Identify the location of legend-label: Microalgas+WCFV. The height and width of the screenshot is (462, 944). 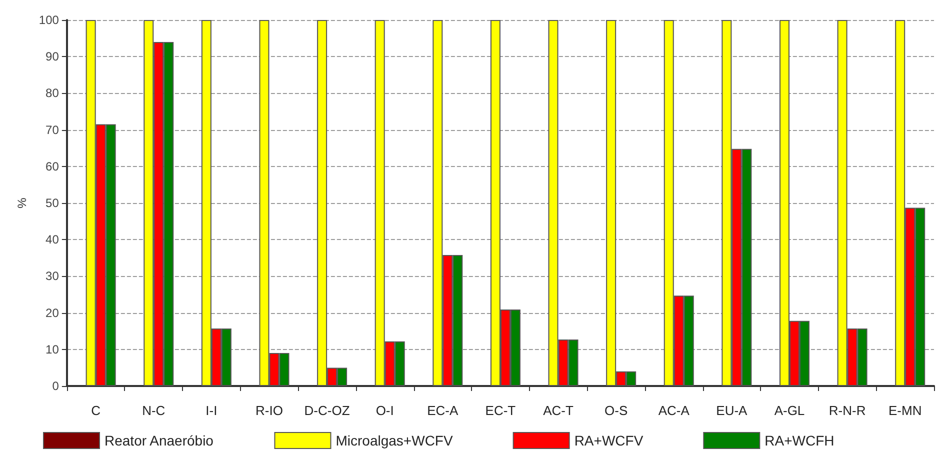
(395, 440).